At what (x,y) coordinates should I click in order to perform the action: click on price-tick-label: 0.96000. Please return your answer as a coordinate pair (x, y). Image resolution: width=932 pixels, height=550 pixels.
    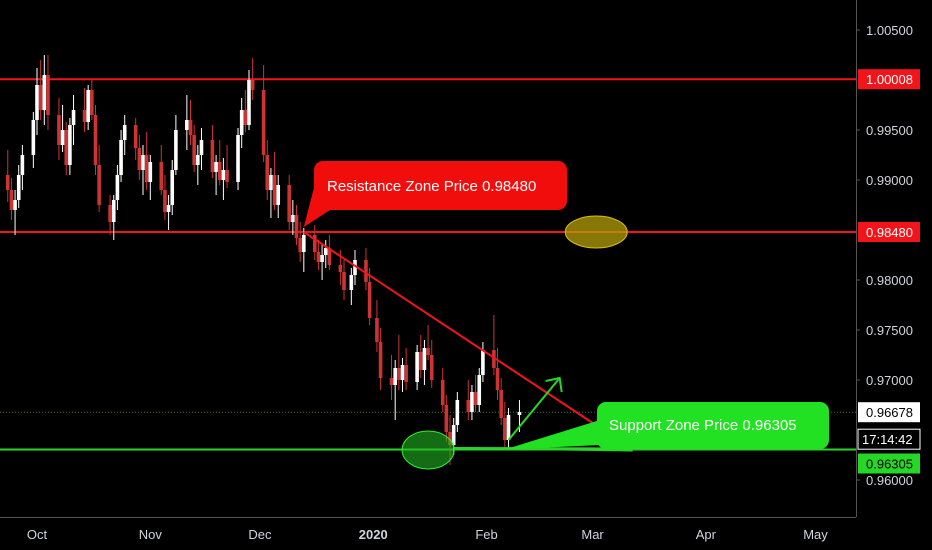
    Looking at the image, I should click on (889, 480).